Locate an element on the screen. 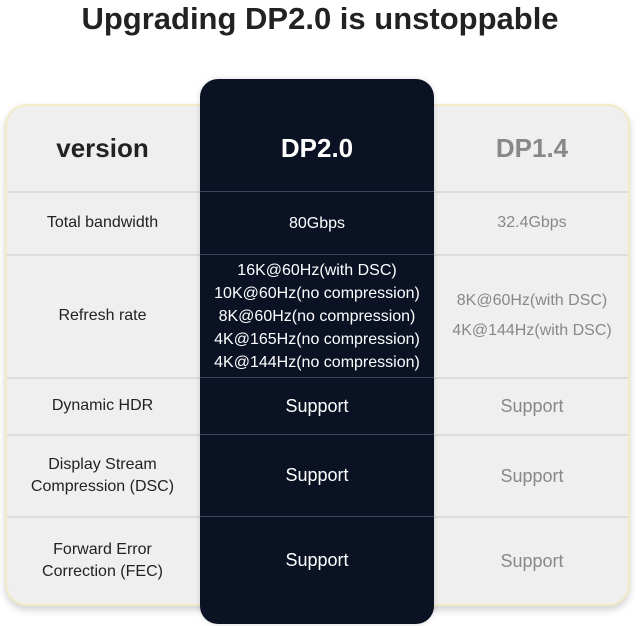 The image size is (640, 626). cell-text: 4K@165Hz(no compression) is located at coordinates (317, 339).